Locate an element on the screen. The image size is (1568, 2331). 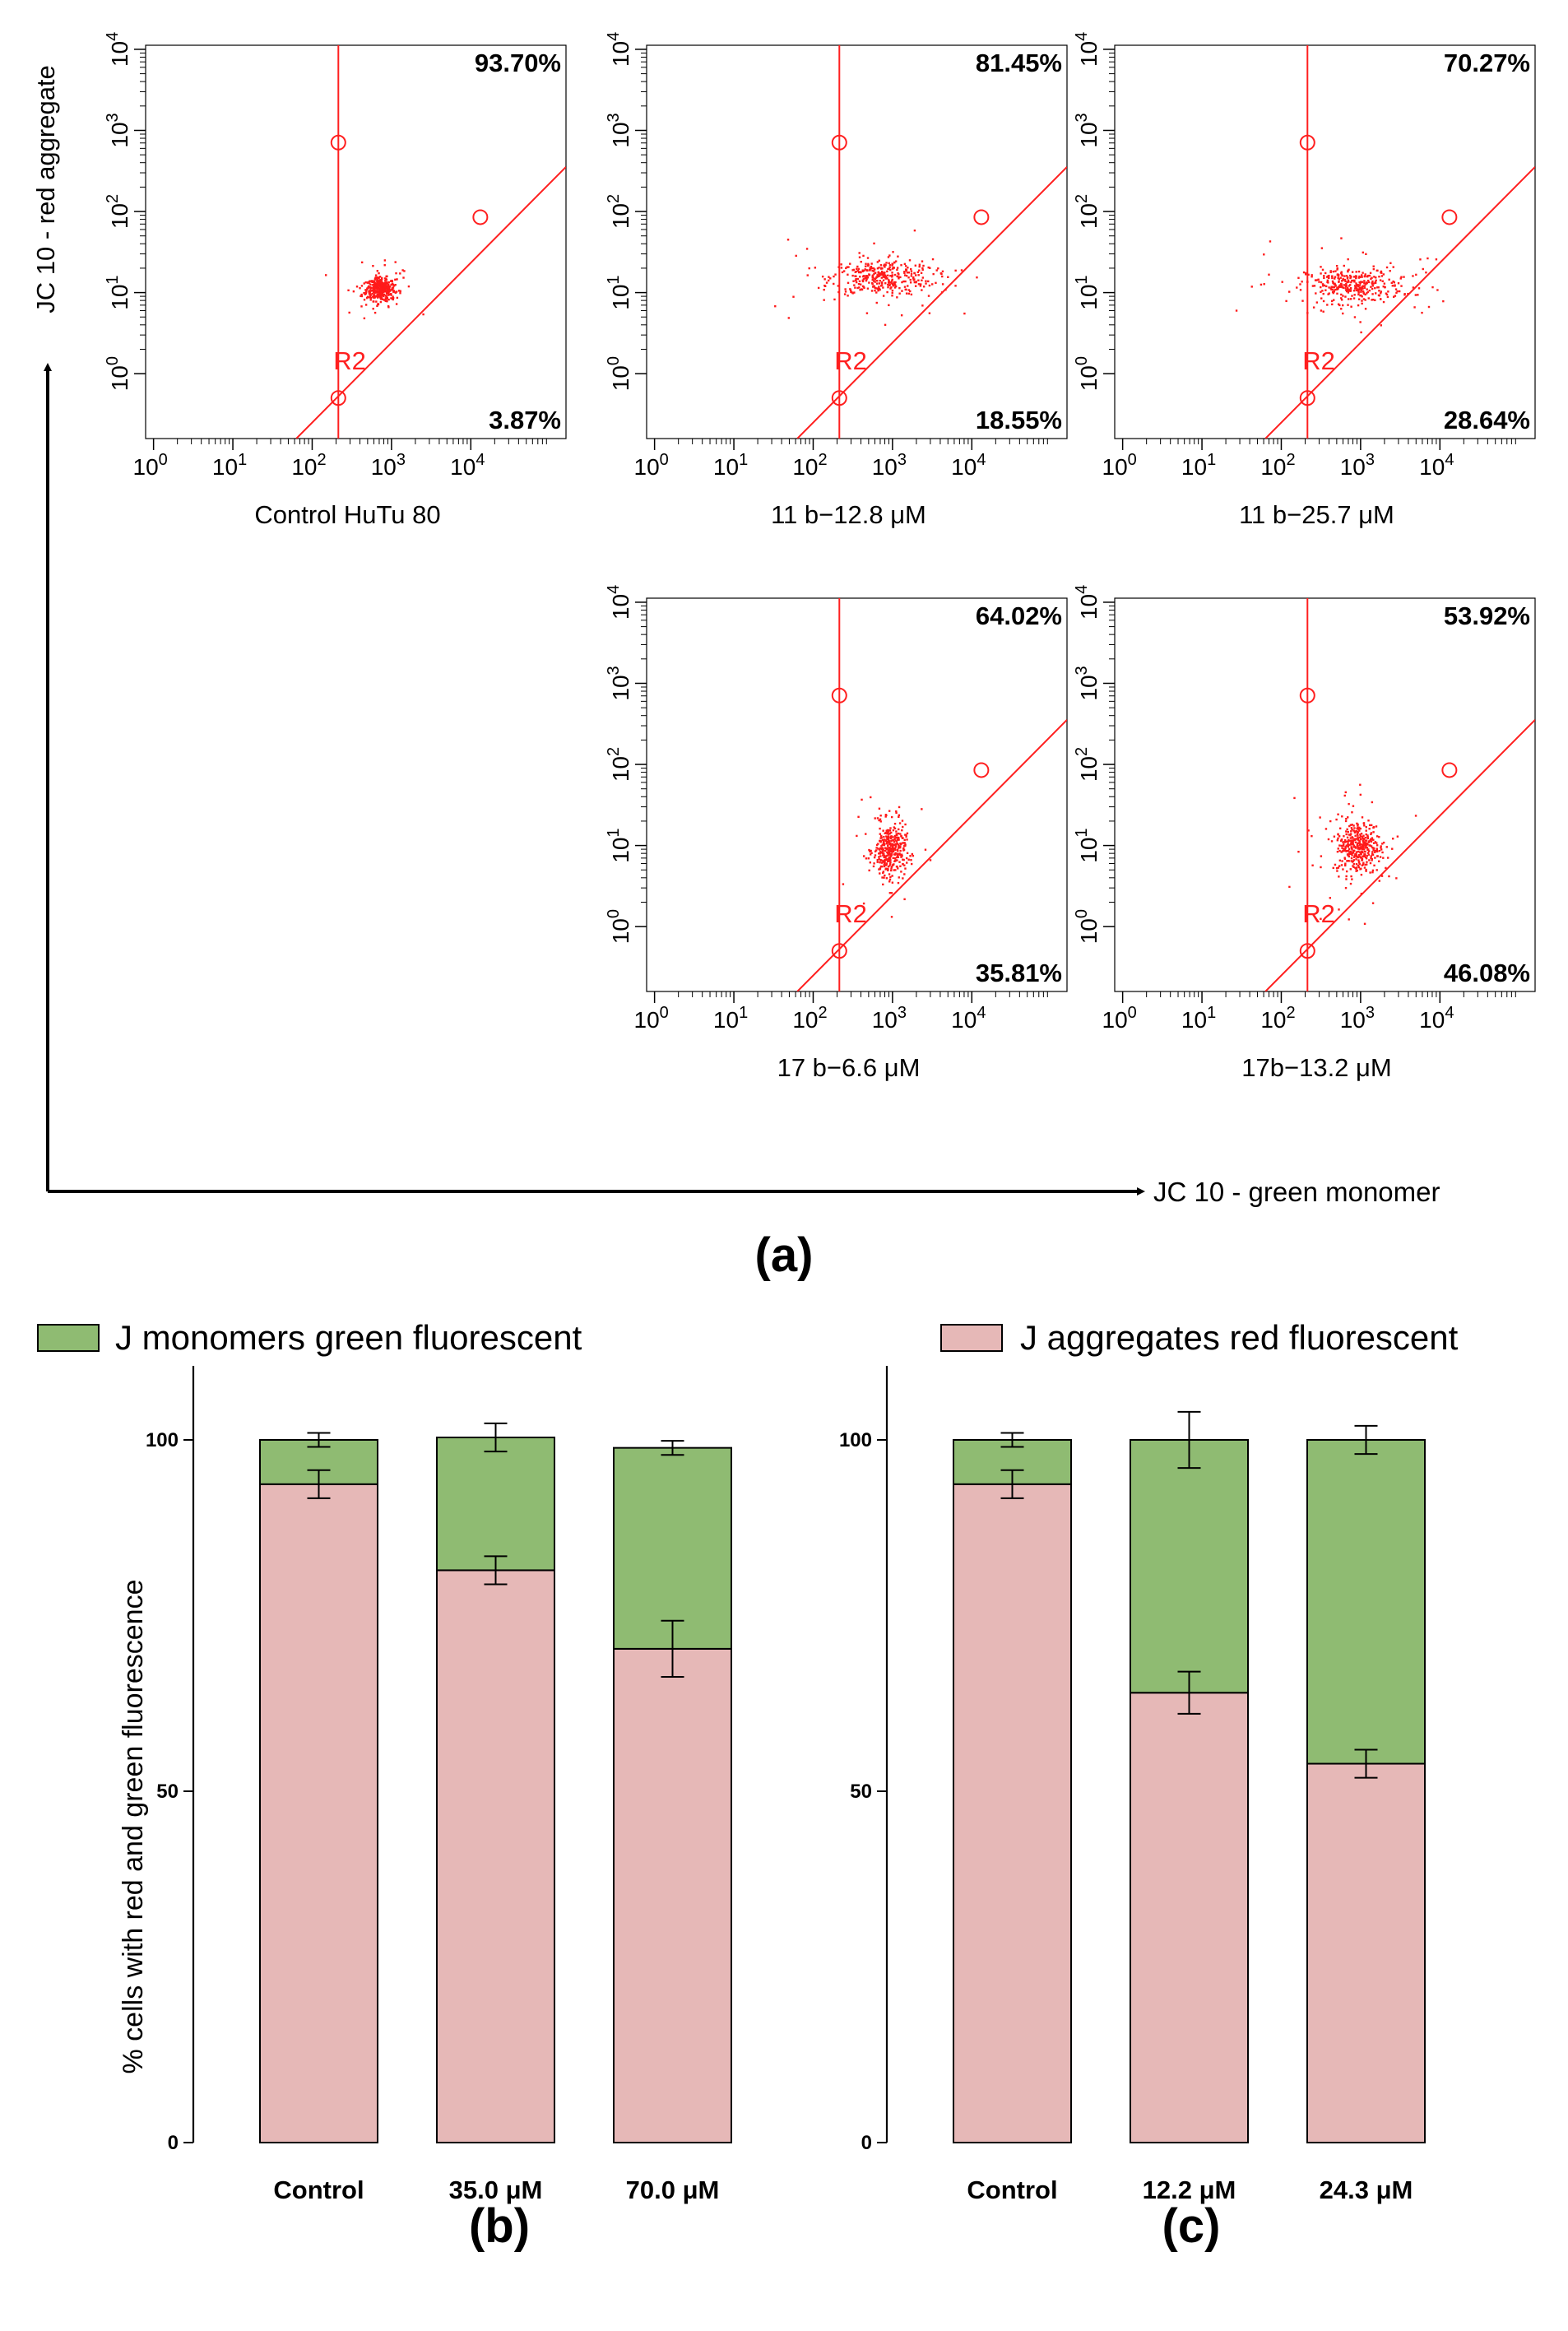
y-tick-exponent: 3 is located at coordinates (614, 117).